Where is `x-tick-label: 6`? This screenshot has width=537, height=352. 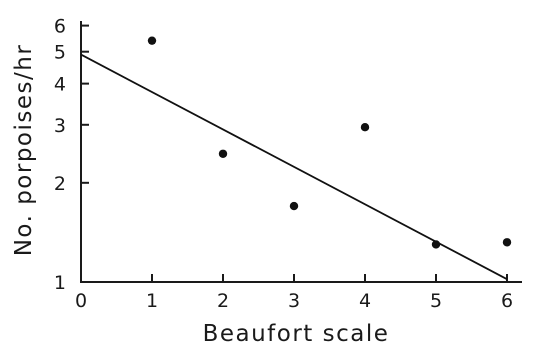
x-tick-label: 6 is located at coordinates (507, 301).